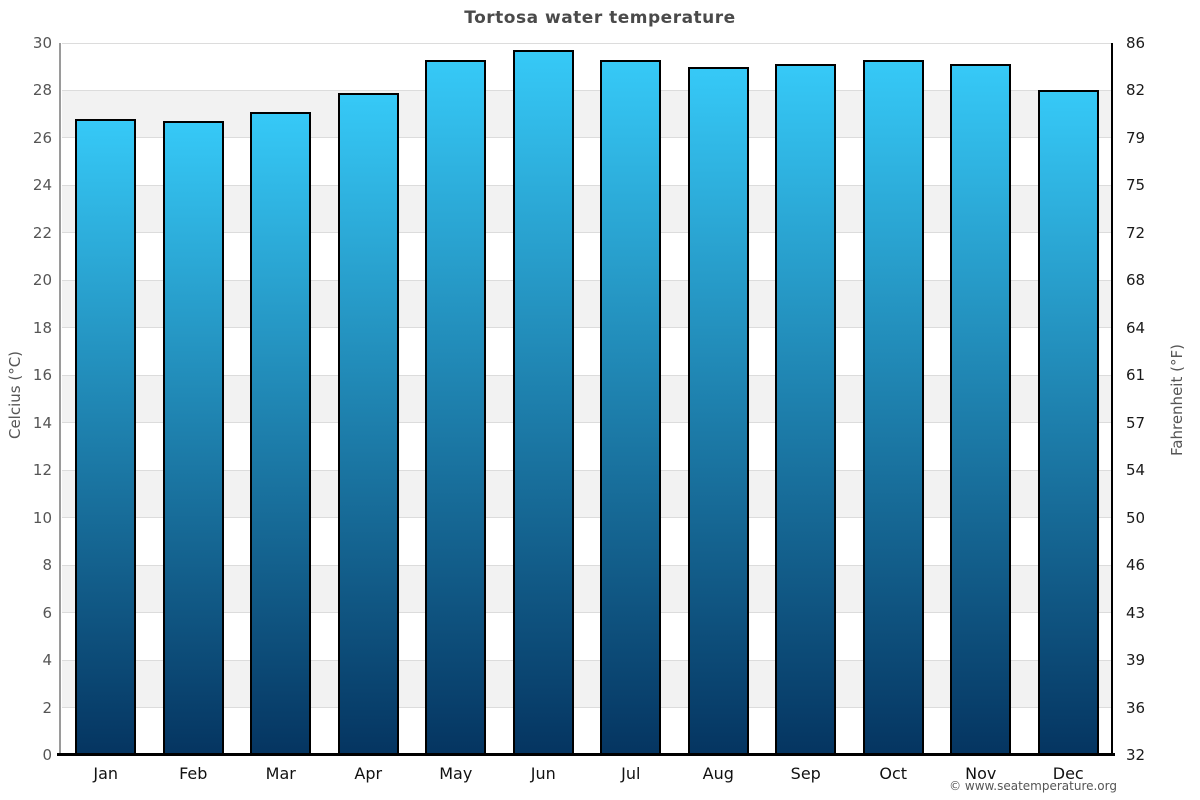 The height and width of the screenshot is (800, 1200). I want to click on y-tick-label-celsius: 22, so click(42, 232).